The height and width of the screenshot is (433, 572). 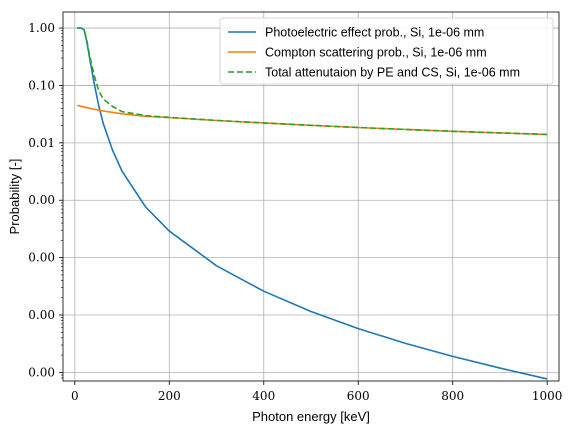 What do you see at coordinates (358, 396) in the screenshot?
I see `x-tick-label: 600` at bounding box center [358, 396].